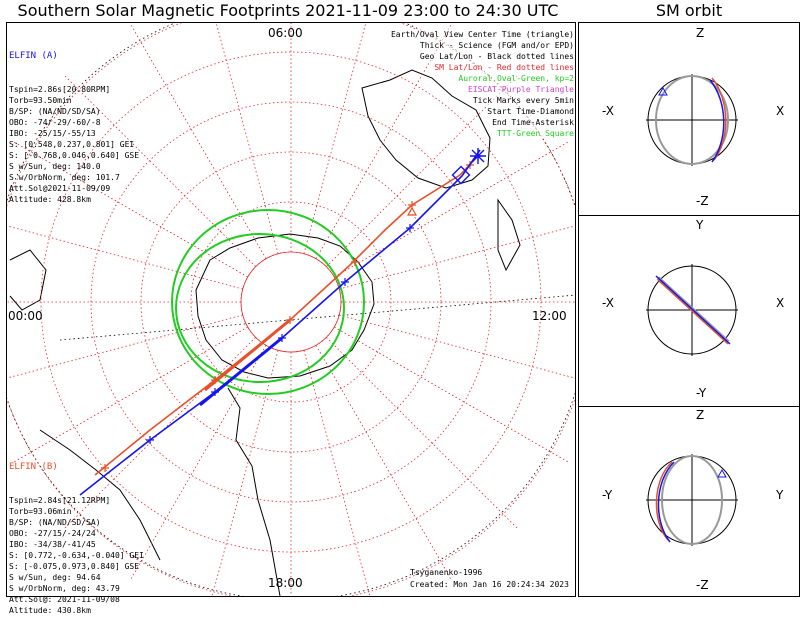  What do you see at coordinates (482, 34) in the screenshot?
I see `legend-entry: Earth/Oval View Center Time (triangle)` at bounding box center [482, 34].